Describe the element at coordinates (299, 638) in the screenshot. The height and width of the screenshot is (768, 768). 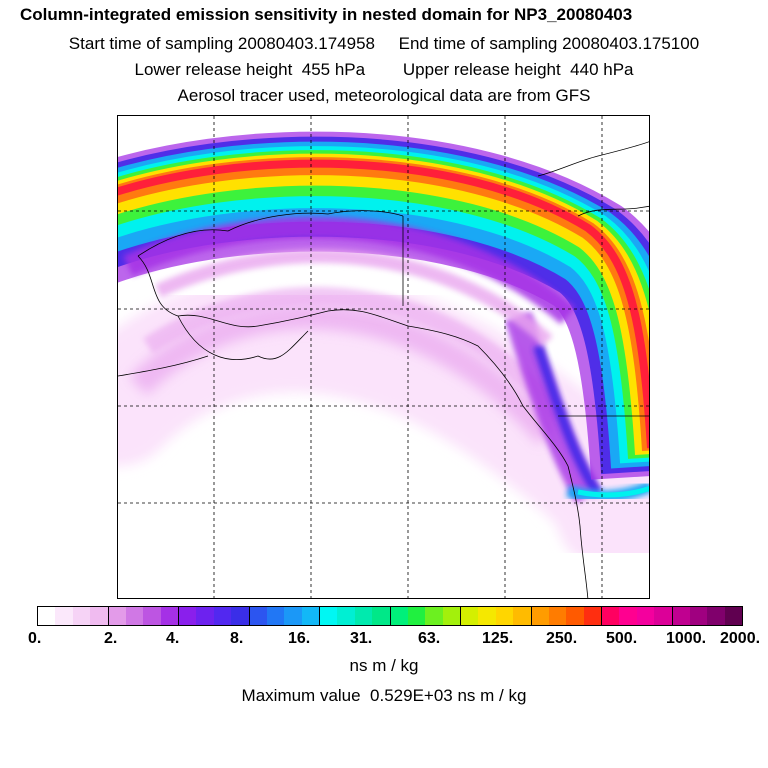
I see `colorbar-tick-label: 16.` at that location.